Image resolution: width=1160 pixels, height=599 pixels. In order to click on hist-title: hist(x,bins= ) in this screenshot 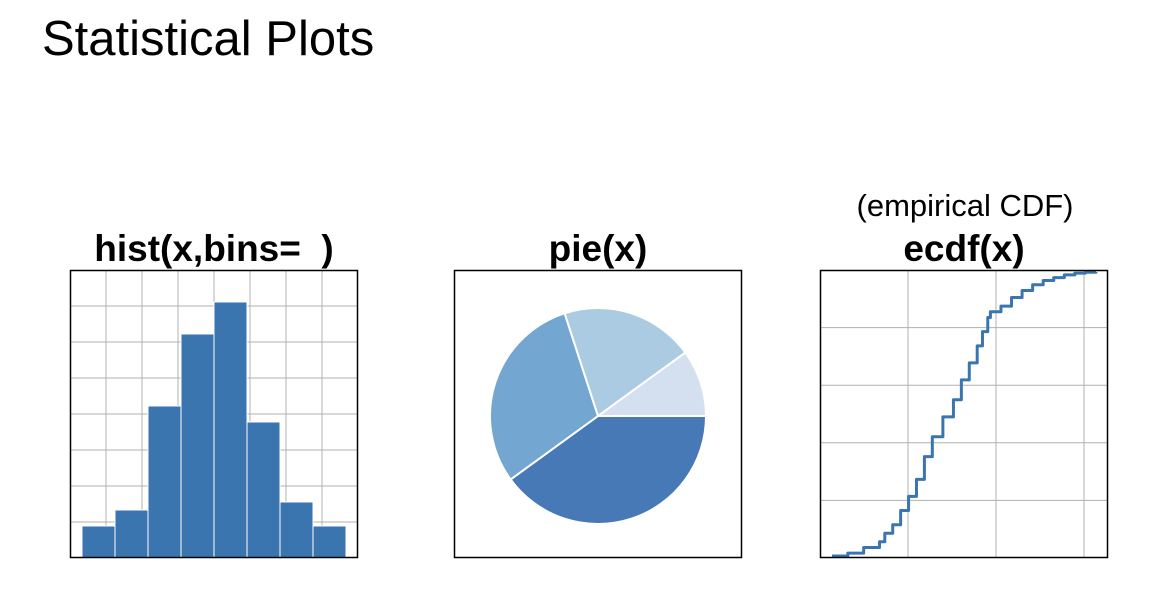, I will do `click(214, 248)`.